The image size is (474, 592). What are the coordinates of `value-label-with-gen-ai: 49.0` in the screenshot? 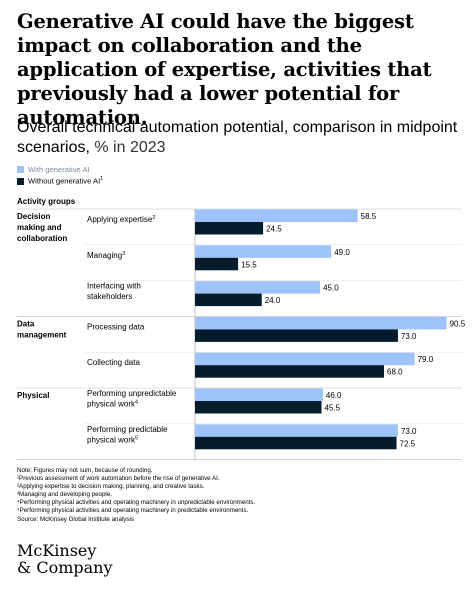 It's located at (342, 252).